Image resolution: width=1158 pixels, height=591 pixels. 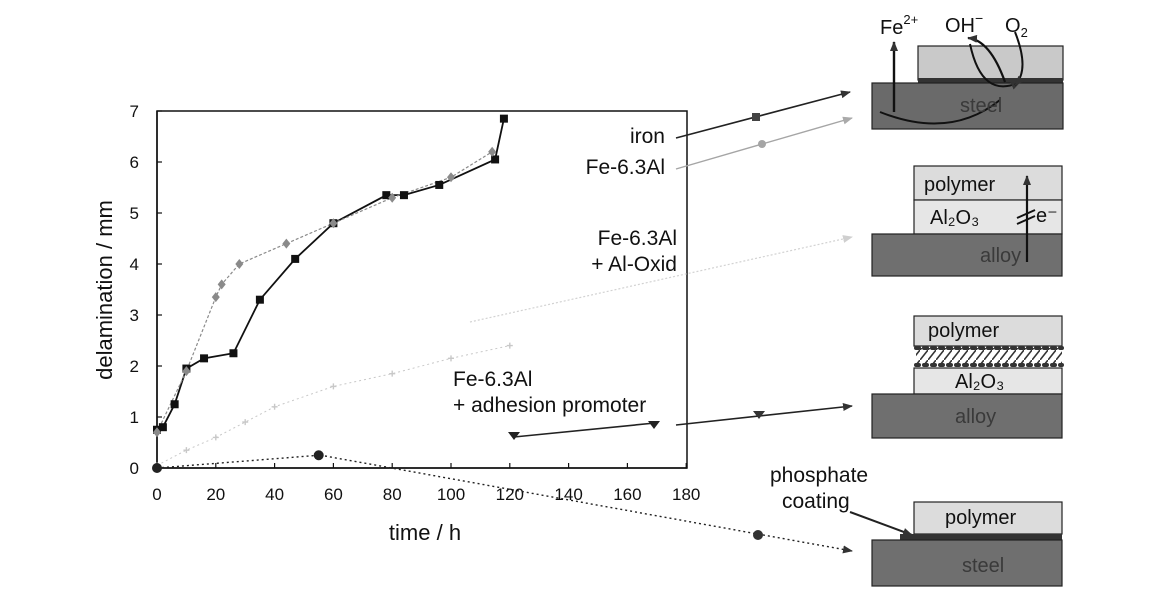 I want to click on schematic-promoter: polymer Al₂O₃ alloy, so click(x=967, y=377).